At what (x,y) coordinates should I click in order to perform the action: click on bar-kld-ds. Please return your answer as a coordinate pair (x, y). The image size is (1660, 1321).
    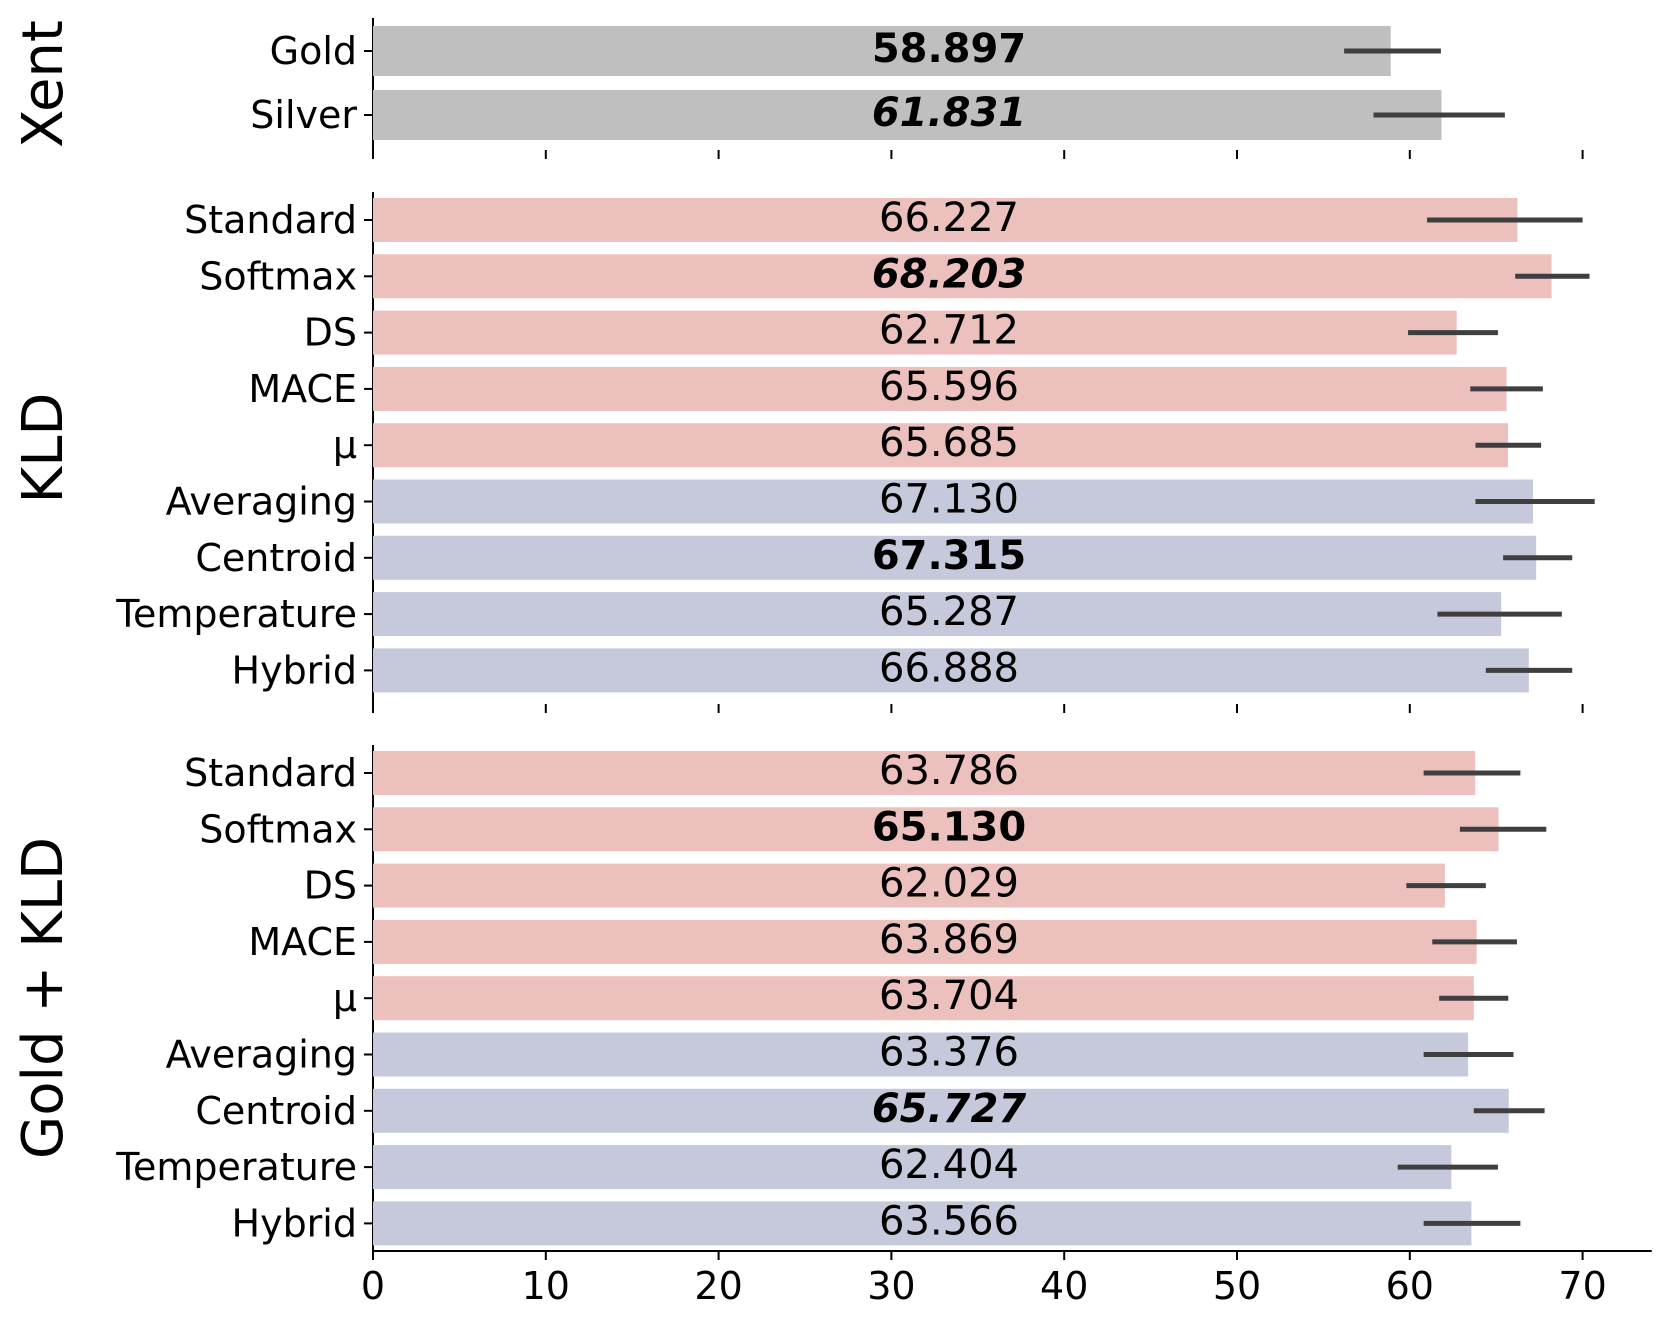
    Looking at the image, I should click on (915, 332).